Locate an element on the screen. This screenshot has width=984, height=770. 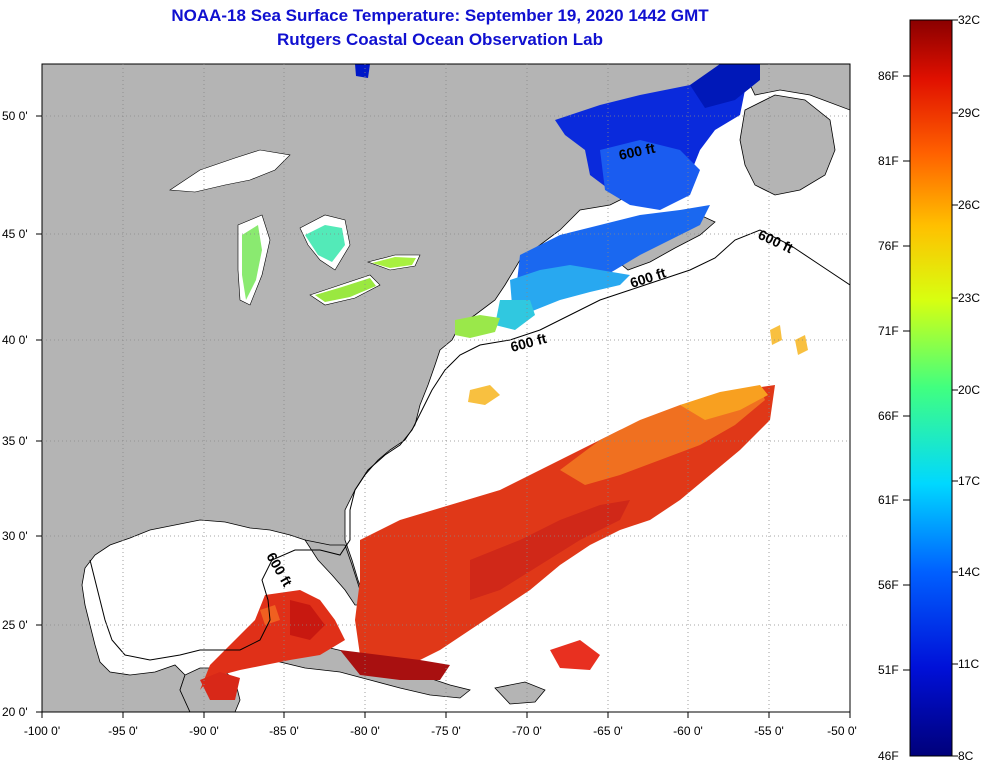
colorbar-c-label: 17C is located at coordinates (969, 481).